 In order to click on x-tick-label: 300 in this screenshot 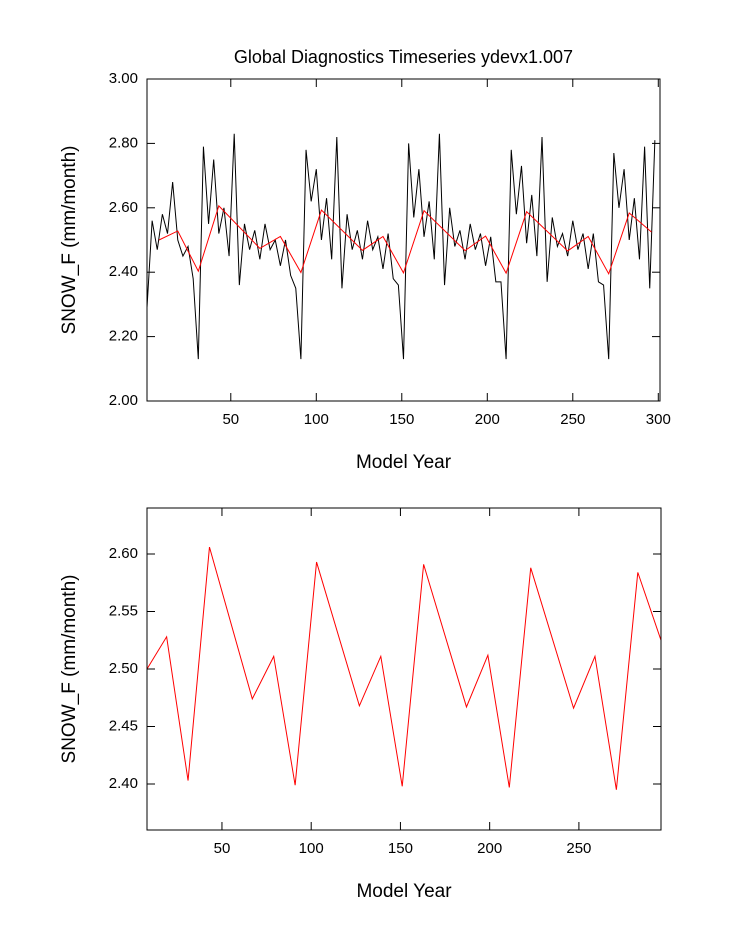, I will do `click(658, 419)`.